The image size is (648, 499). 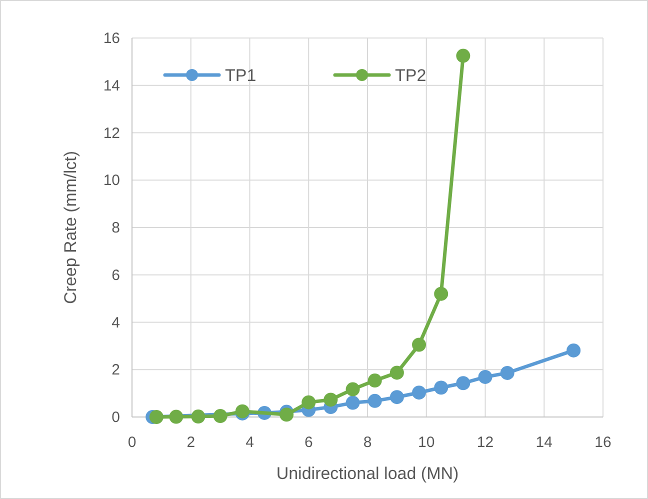 What do you see at coordinates (116, 323) in the screenshot?
I see `y-tick-label: 4` at bounding box center [116, 323].